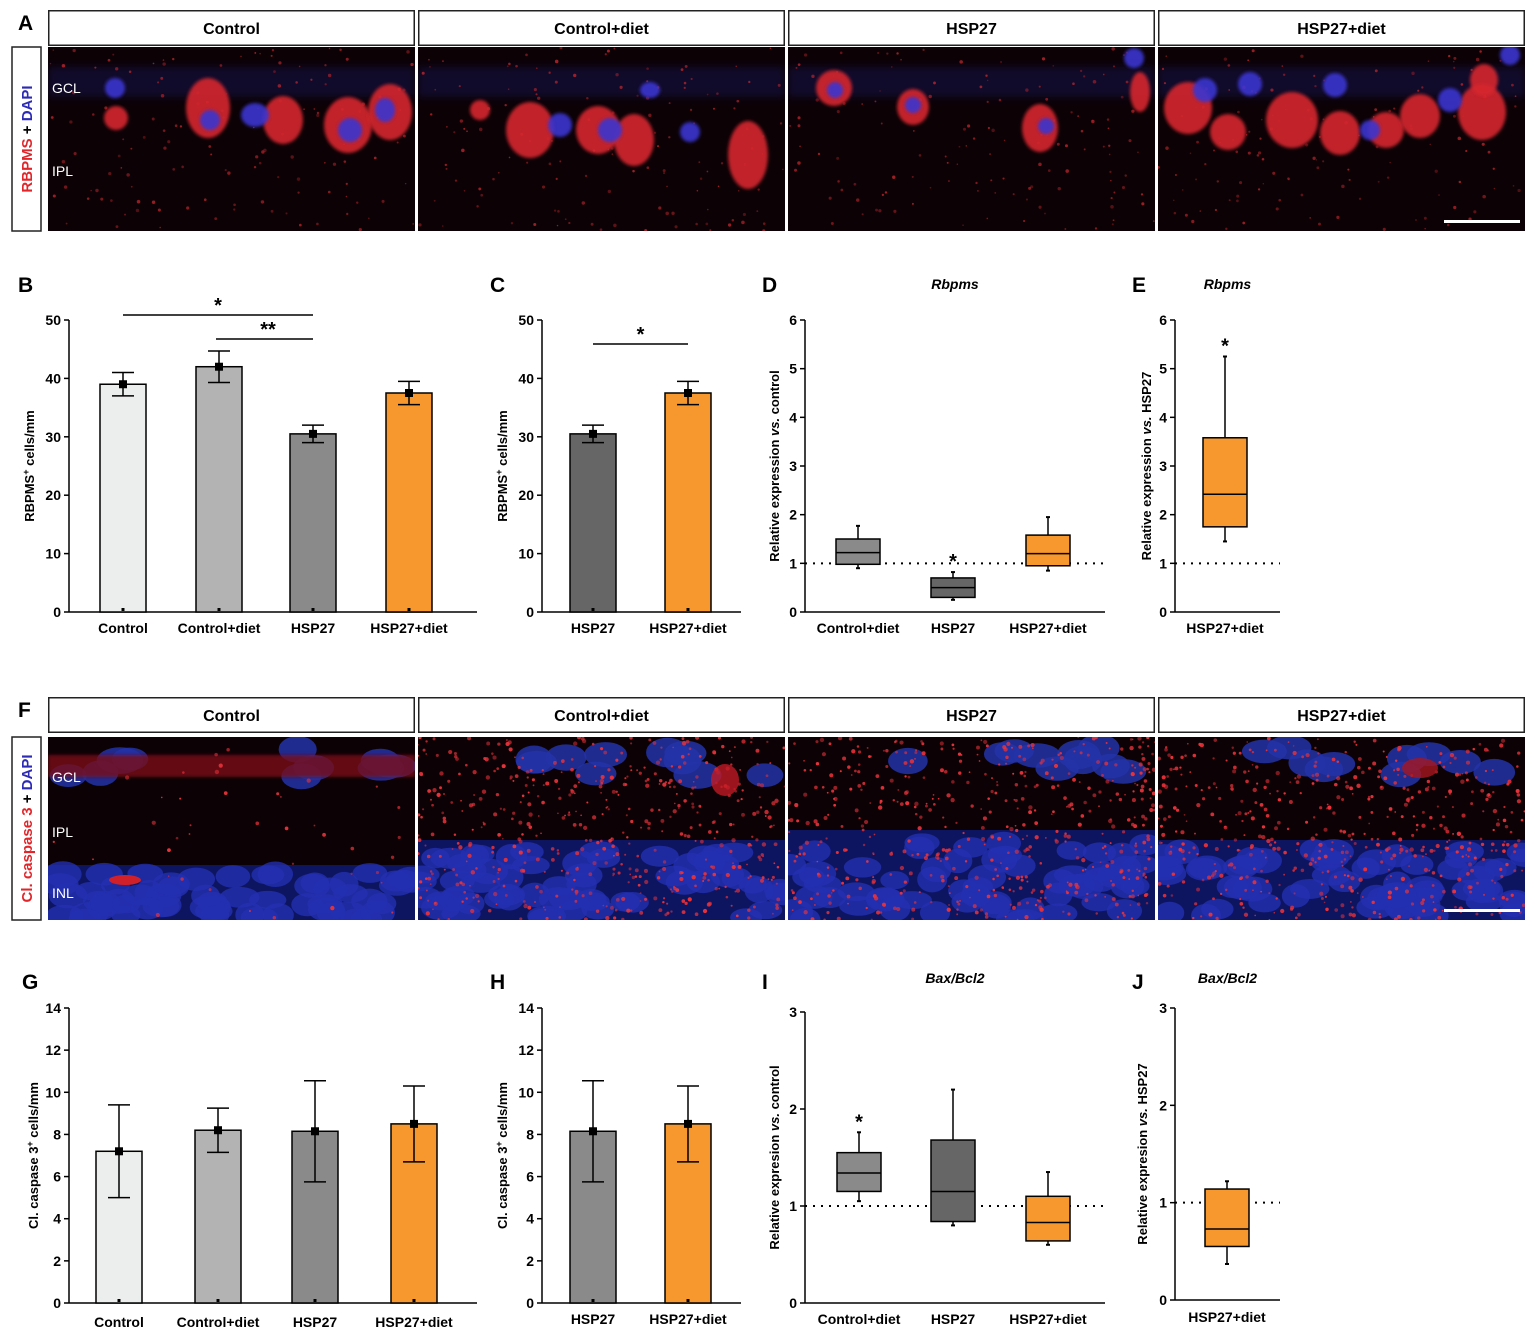 This screenshot has height=1339, width=1535. I want to click on significance-star: *, so click(1225, 347).